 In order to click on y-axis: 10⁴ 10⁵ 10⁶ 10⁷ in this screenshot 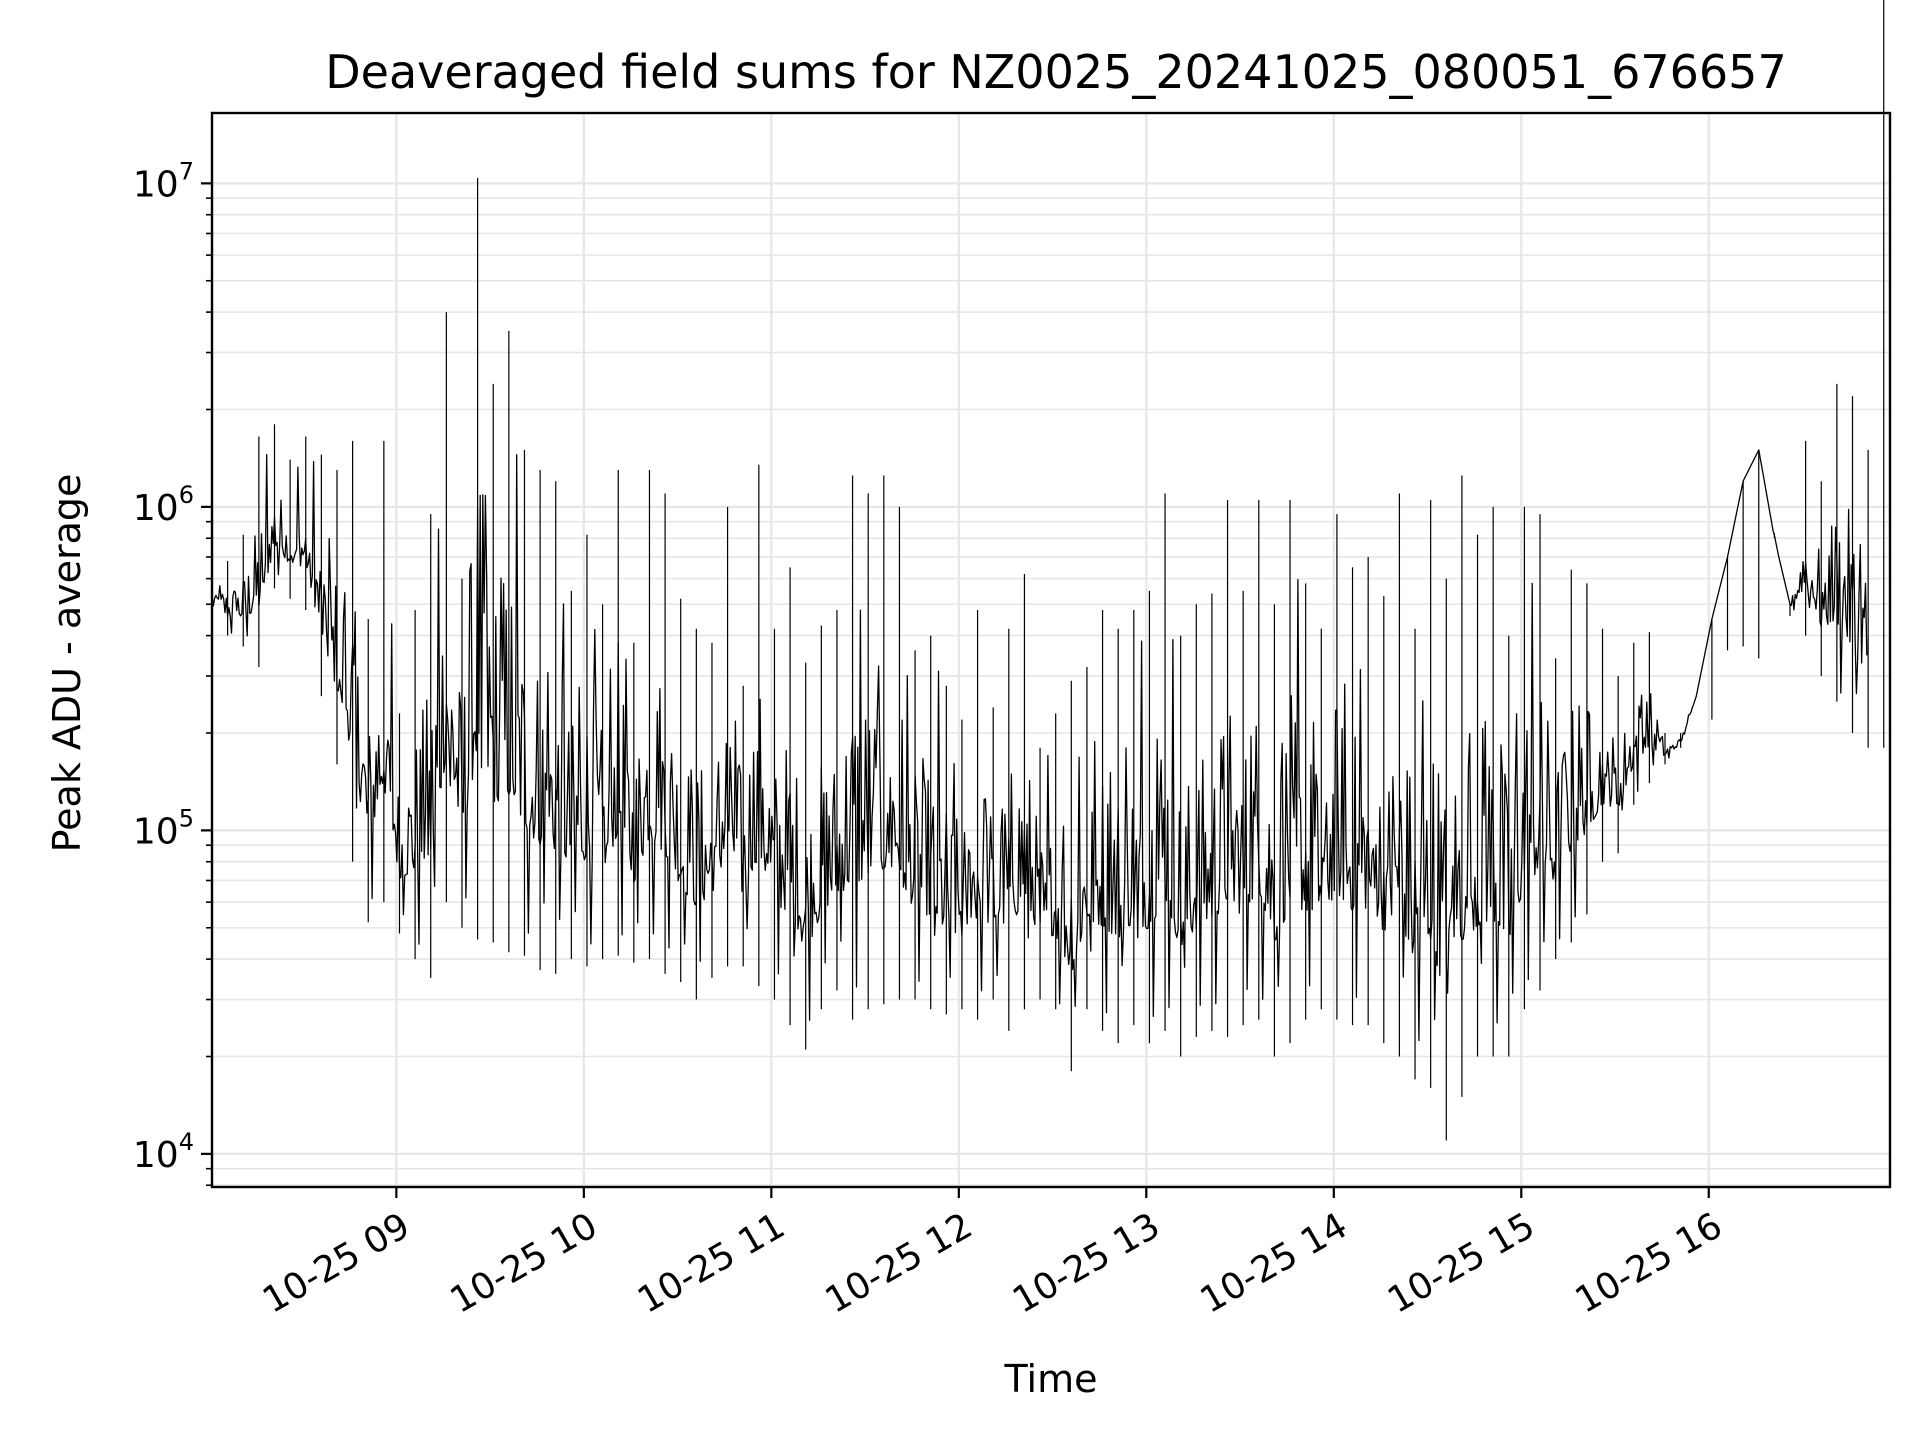, I will do `click(172, 672)`.